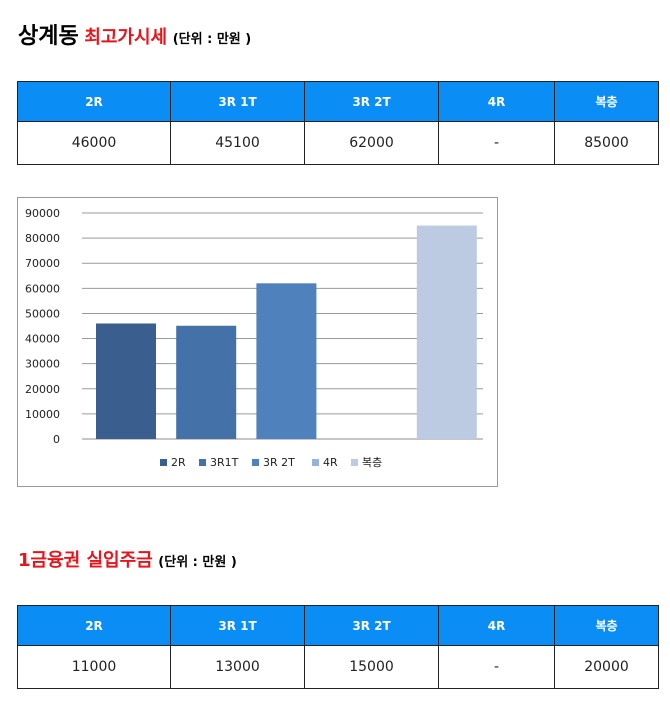  Describe the element at coordinates (42, 389) in the screenshot. I see `y-tick-label: 20000` at that location.